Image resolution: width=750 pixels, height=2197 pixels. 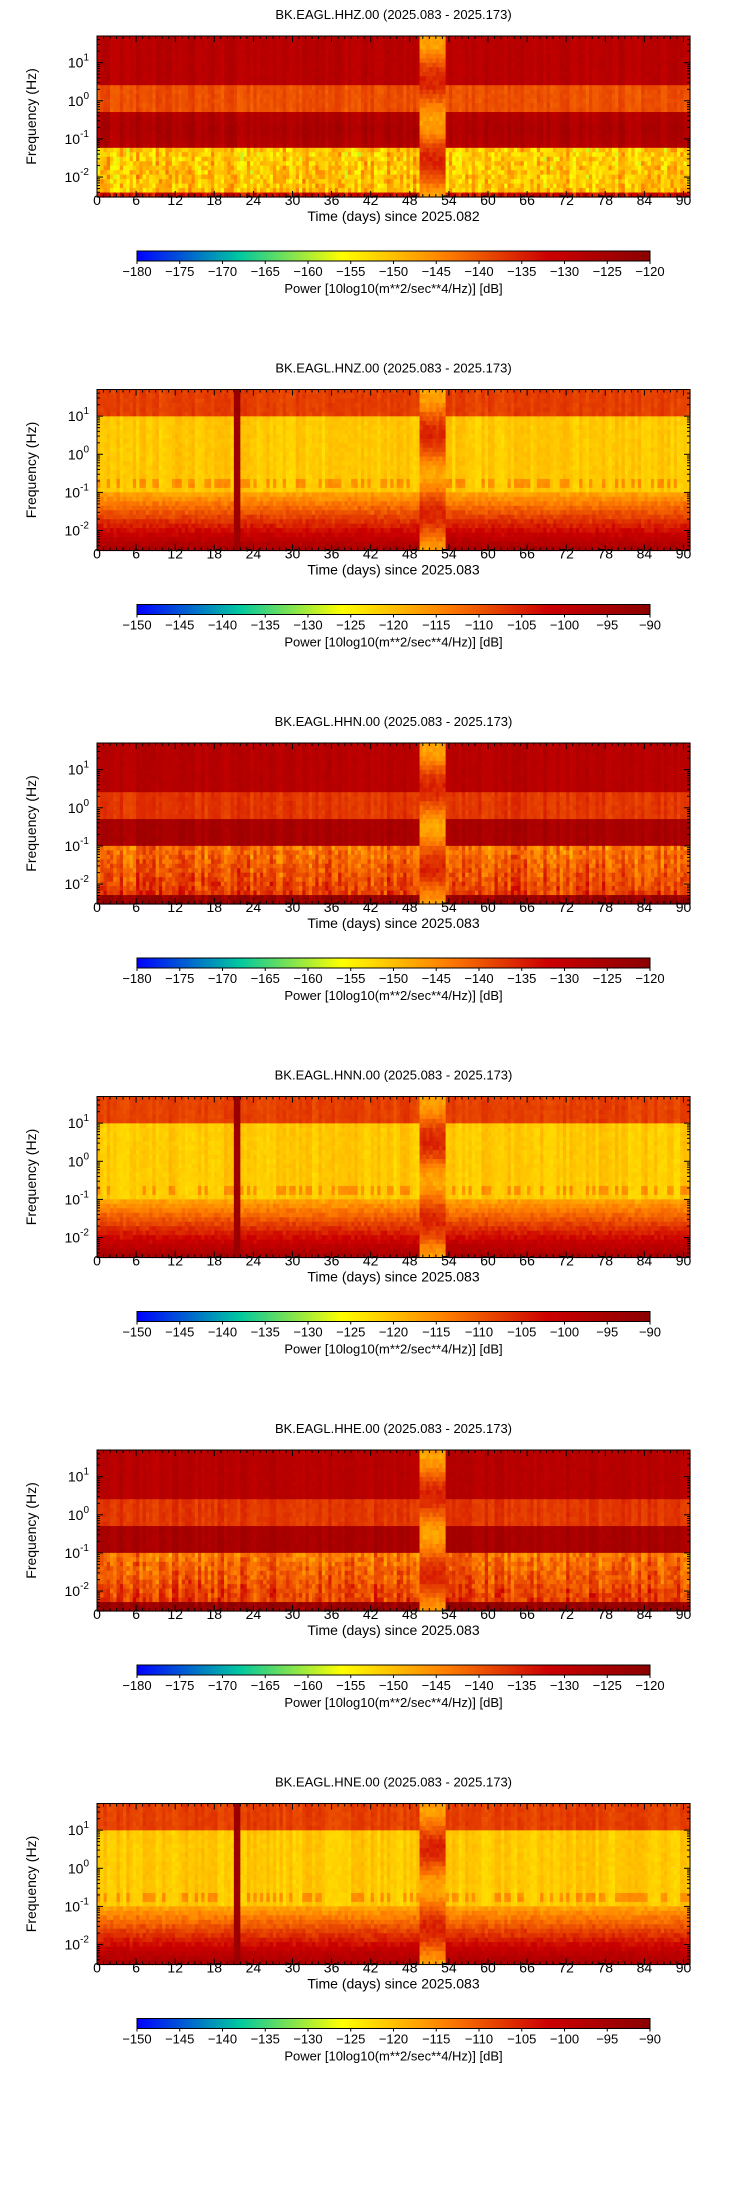 What do you see at coordinates (393, 14) in the screenshot?
I see `chart-title: BK.EAGL.HHZ.00 (2025.083 - 2025.173)` at bounding box center [393, 14].